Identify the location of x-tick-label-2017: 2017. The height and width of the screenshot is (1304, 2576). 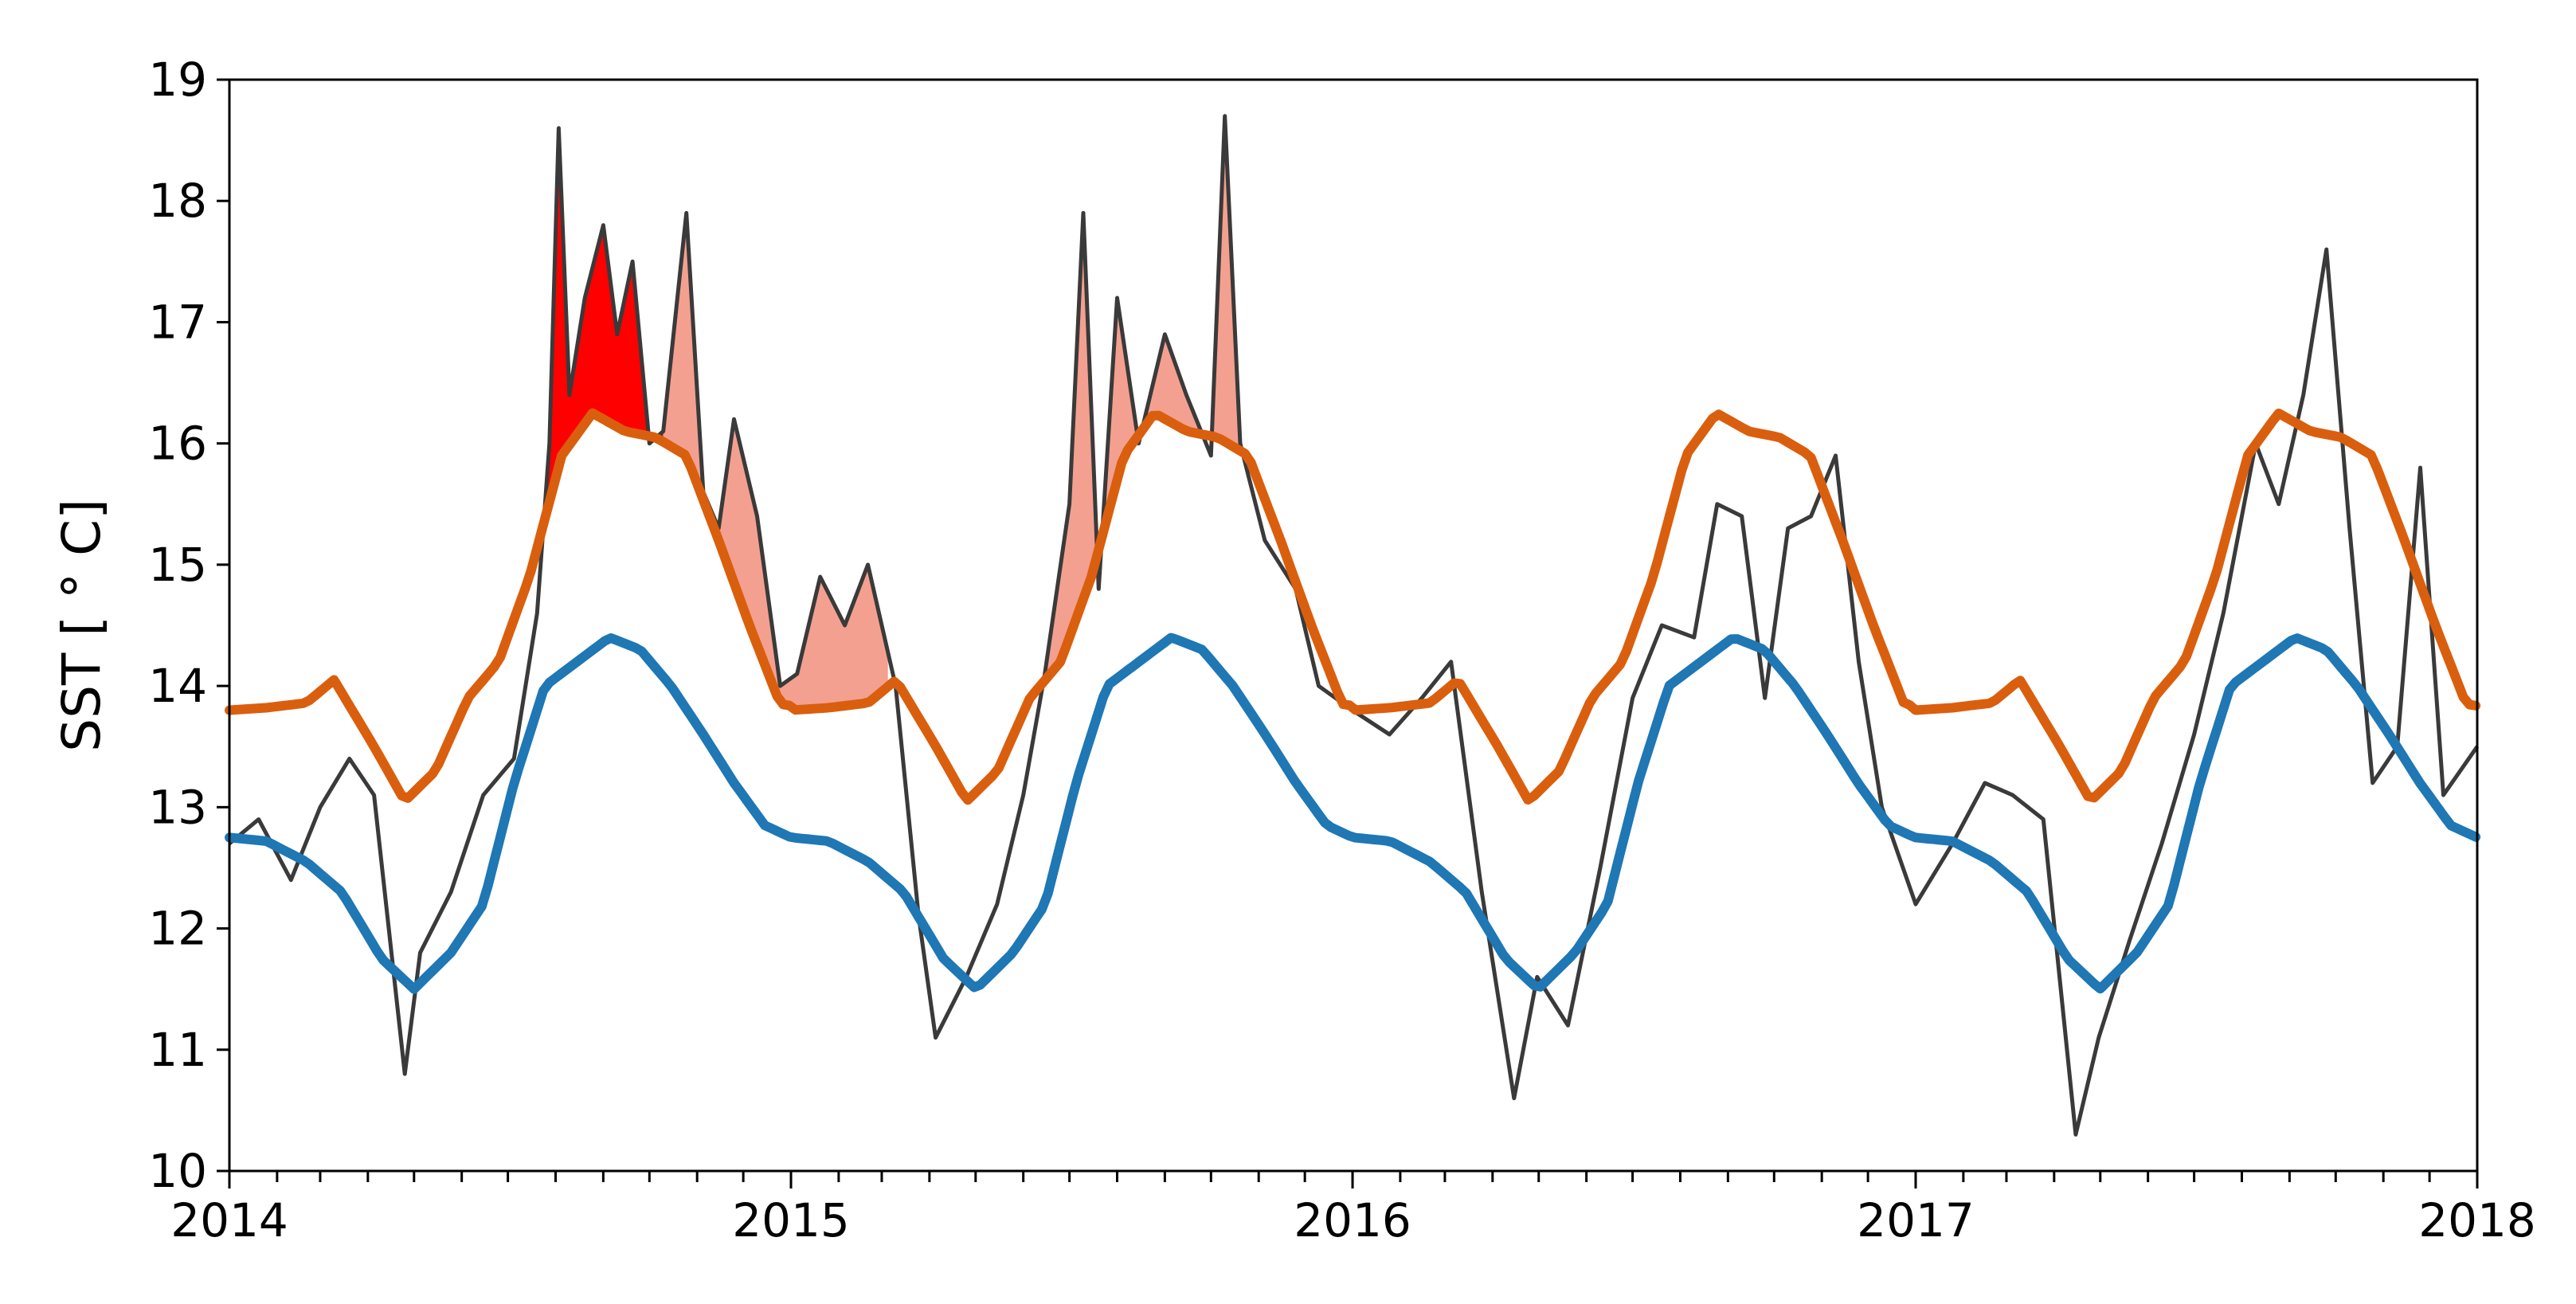
(1916, 1220).